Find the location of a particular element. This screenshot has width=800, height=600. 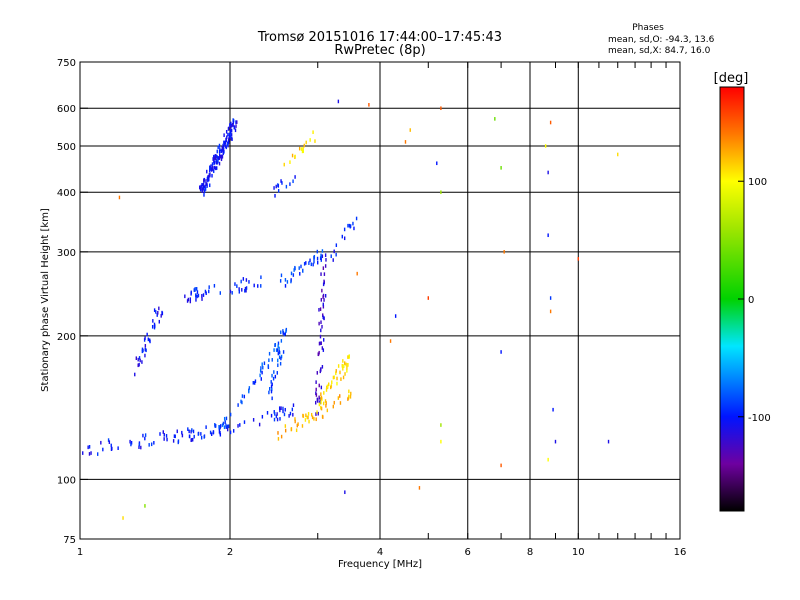

y-tick-label: 200 is located at coordinates (66, 337).